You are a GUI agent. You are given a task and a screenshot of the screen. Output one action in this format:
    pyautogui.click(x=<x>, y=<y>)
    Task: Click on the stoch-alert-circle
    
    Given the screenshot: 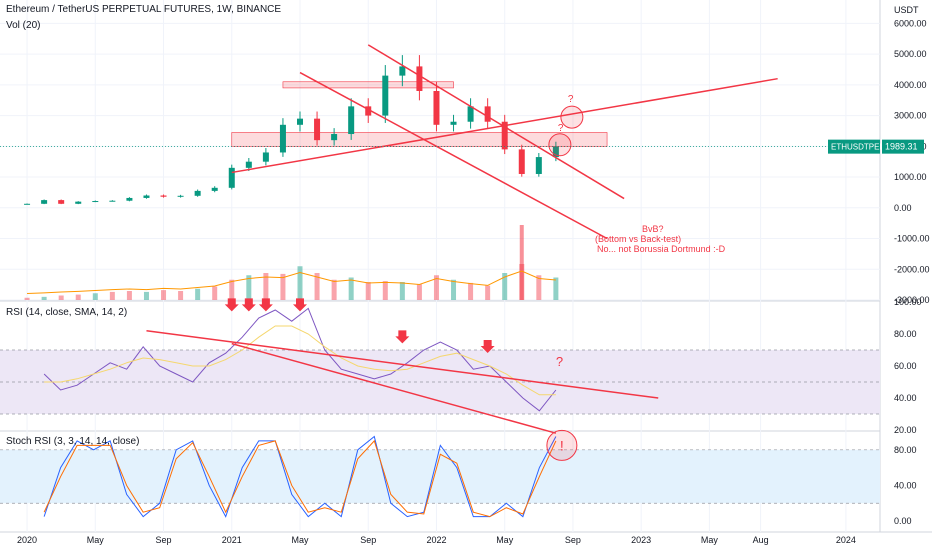 What is the action you would take?
    pyautogui.click(x=562, y=445)
    